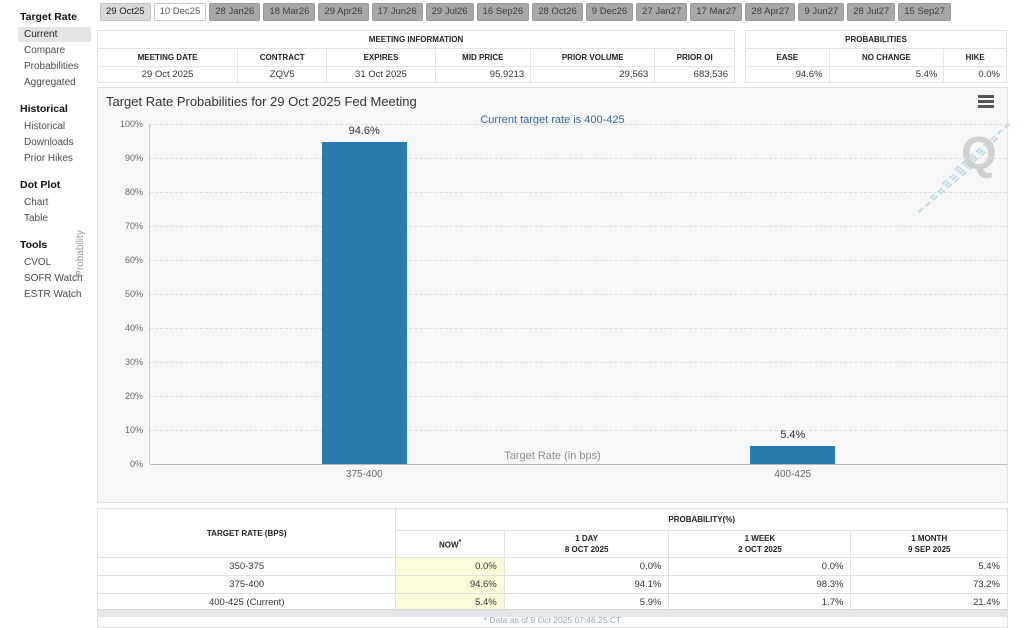  I want to click on sidebar-item-downloads: Downloads, so click(49, 142).